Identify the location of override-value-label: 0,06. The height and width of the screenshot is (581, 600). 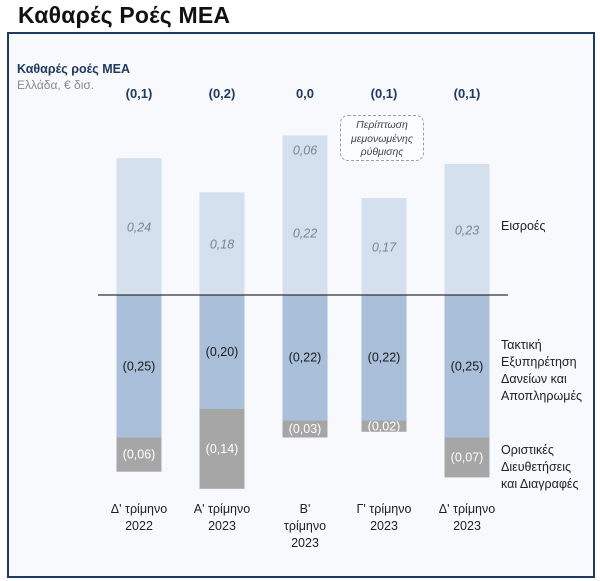
(305, 151).